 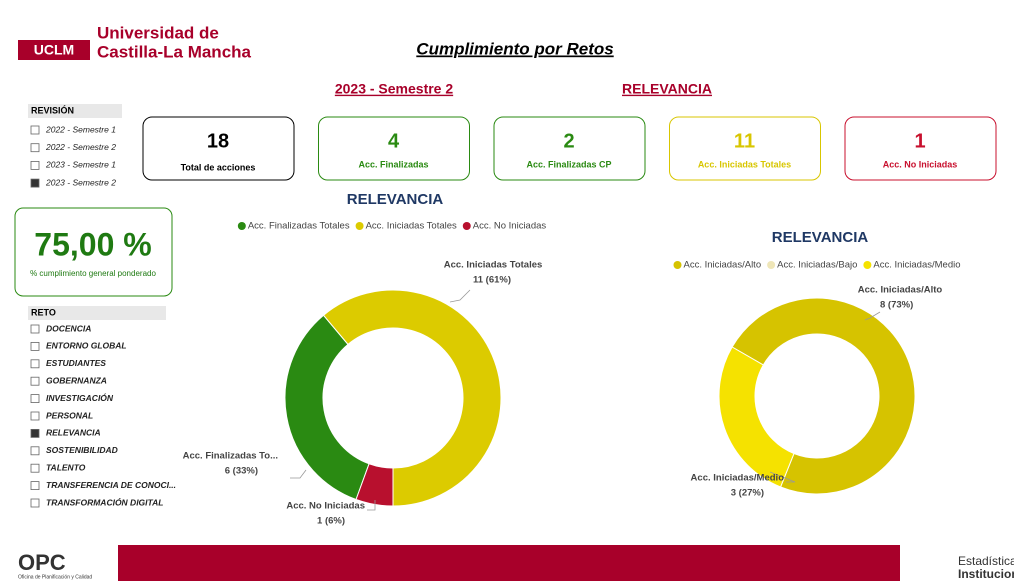 I want to click on data-label-name: Acc. Iniciadas/Medio, so click(x=738, y=478).